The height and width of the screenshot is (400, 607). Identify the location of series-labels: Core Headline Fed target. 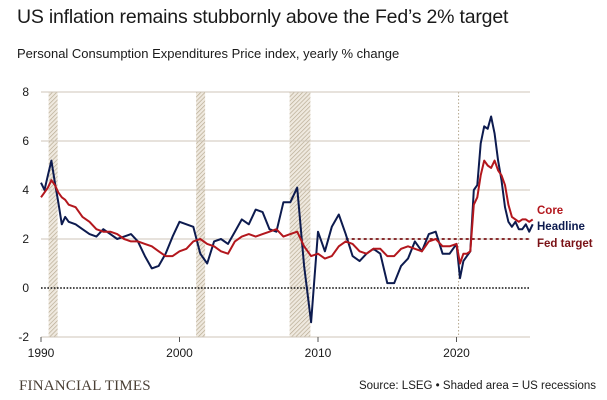
(565, 227).